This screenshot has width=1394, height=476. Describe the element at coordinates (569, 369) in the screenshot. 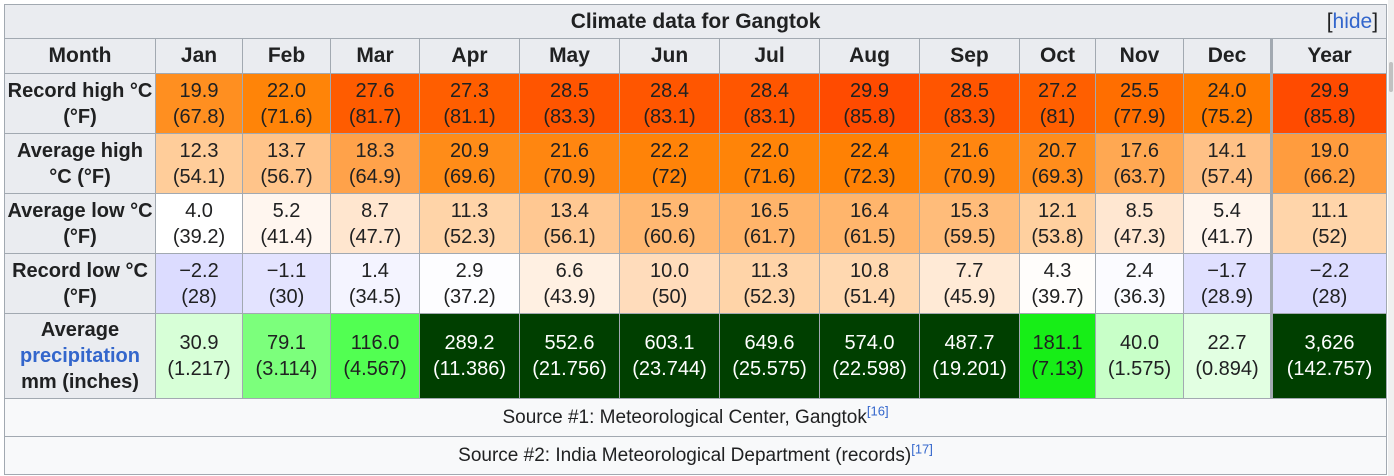

I see `cell-value-imperial: (21.756)` at that location.